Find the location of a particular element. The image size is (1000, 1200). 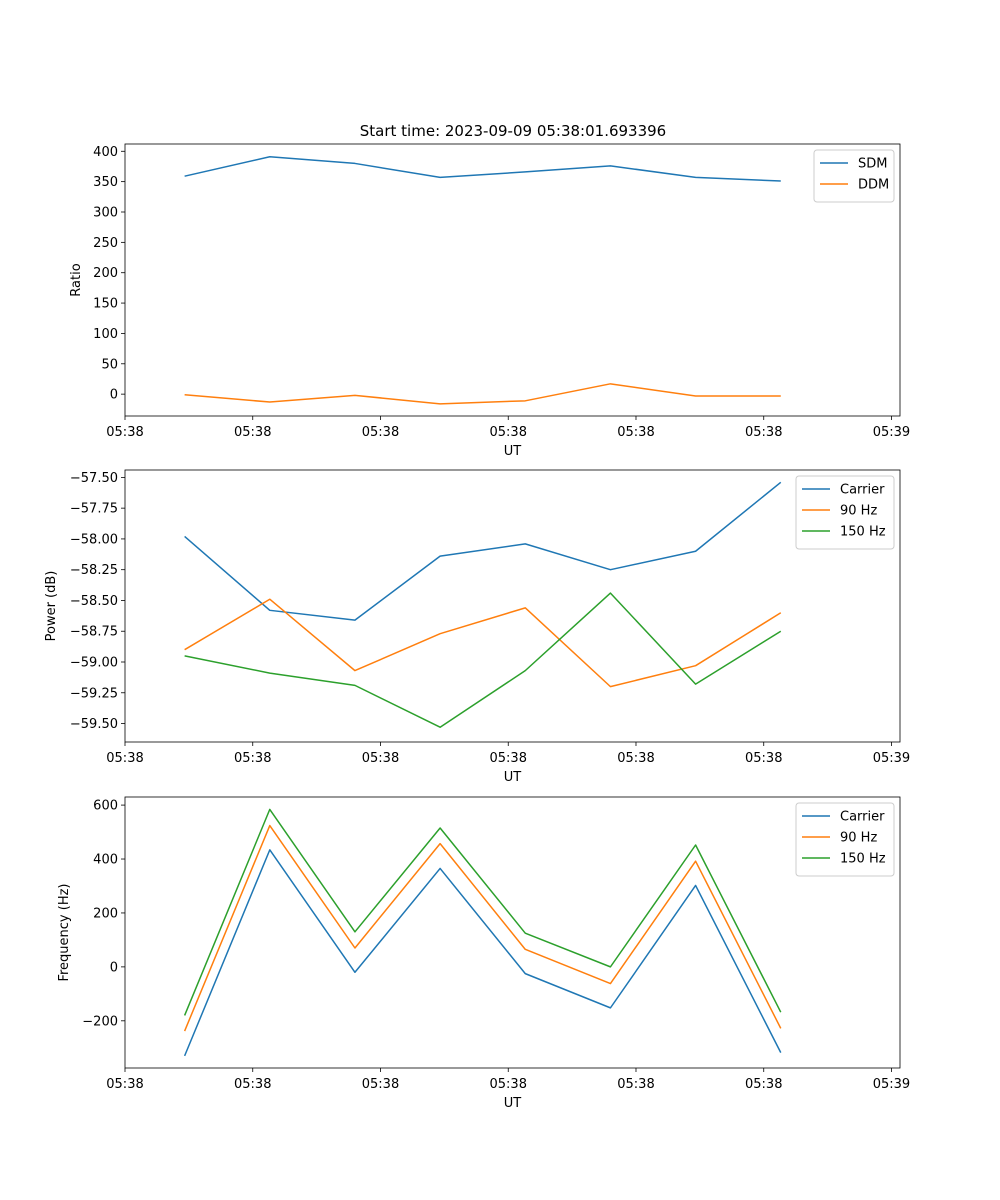

y-tick-label: −59.50 is located at coordinates (94, 724).